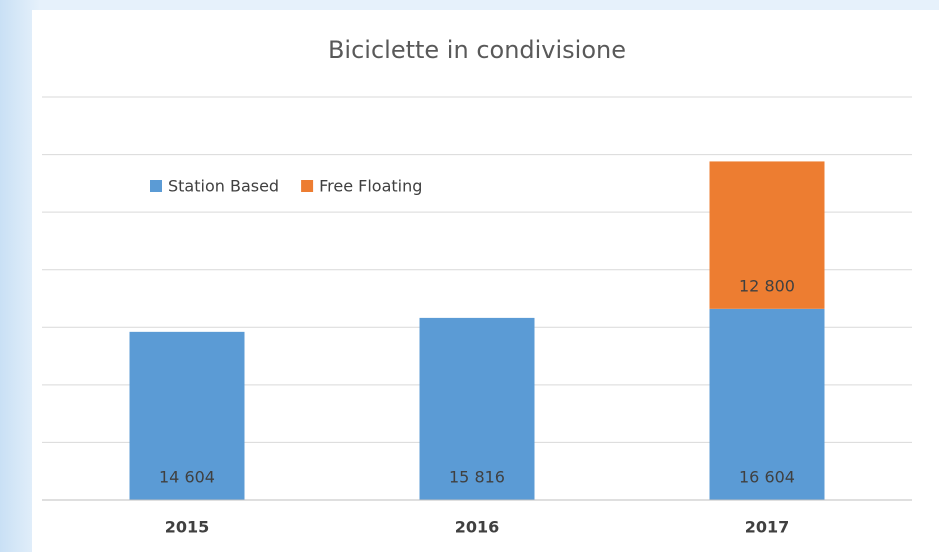 The image size is (939, 552). What do you see at coordinates (477, 50) in the screenshot?
I see `chart-title: Biciclette in condivisione` at bounding box center [477, 50].